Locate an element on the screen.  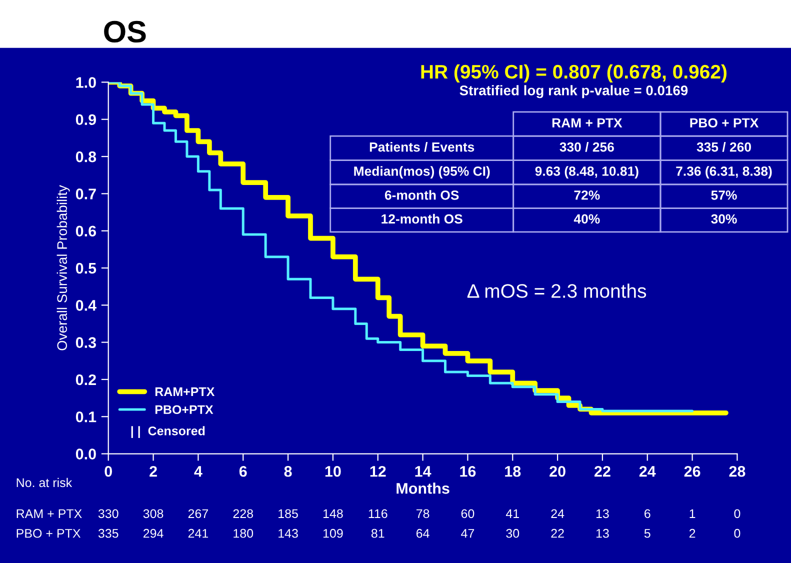
annotation: 57% is located at coordinates (724, 195).